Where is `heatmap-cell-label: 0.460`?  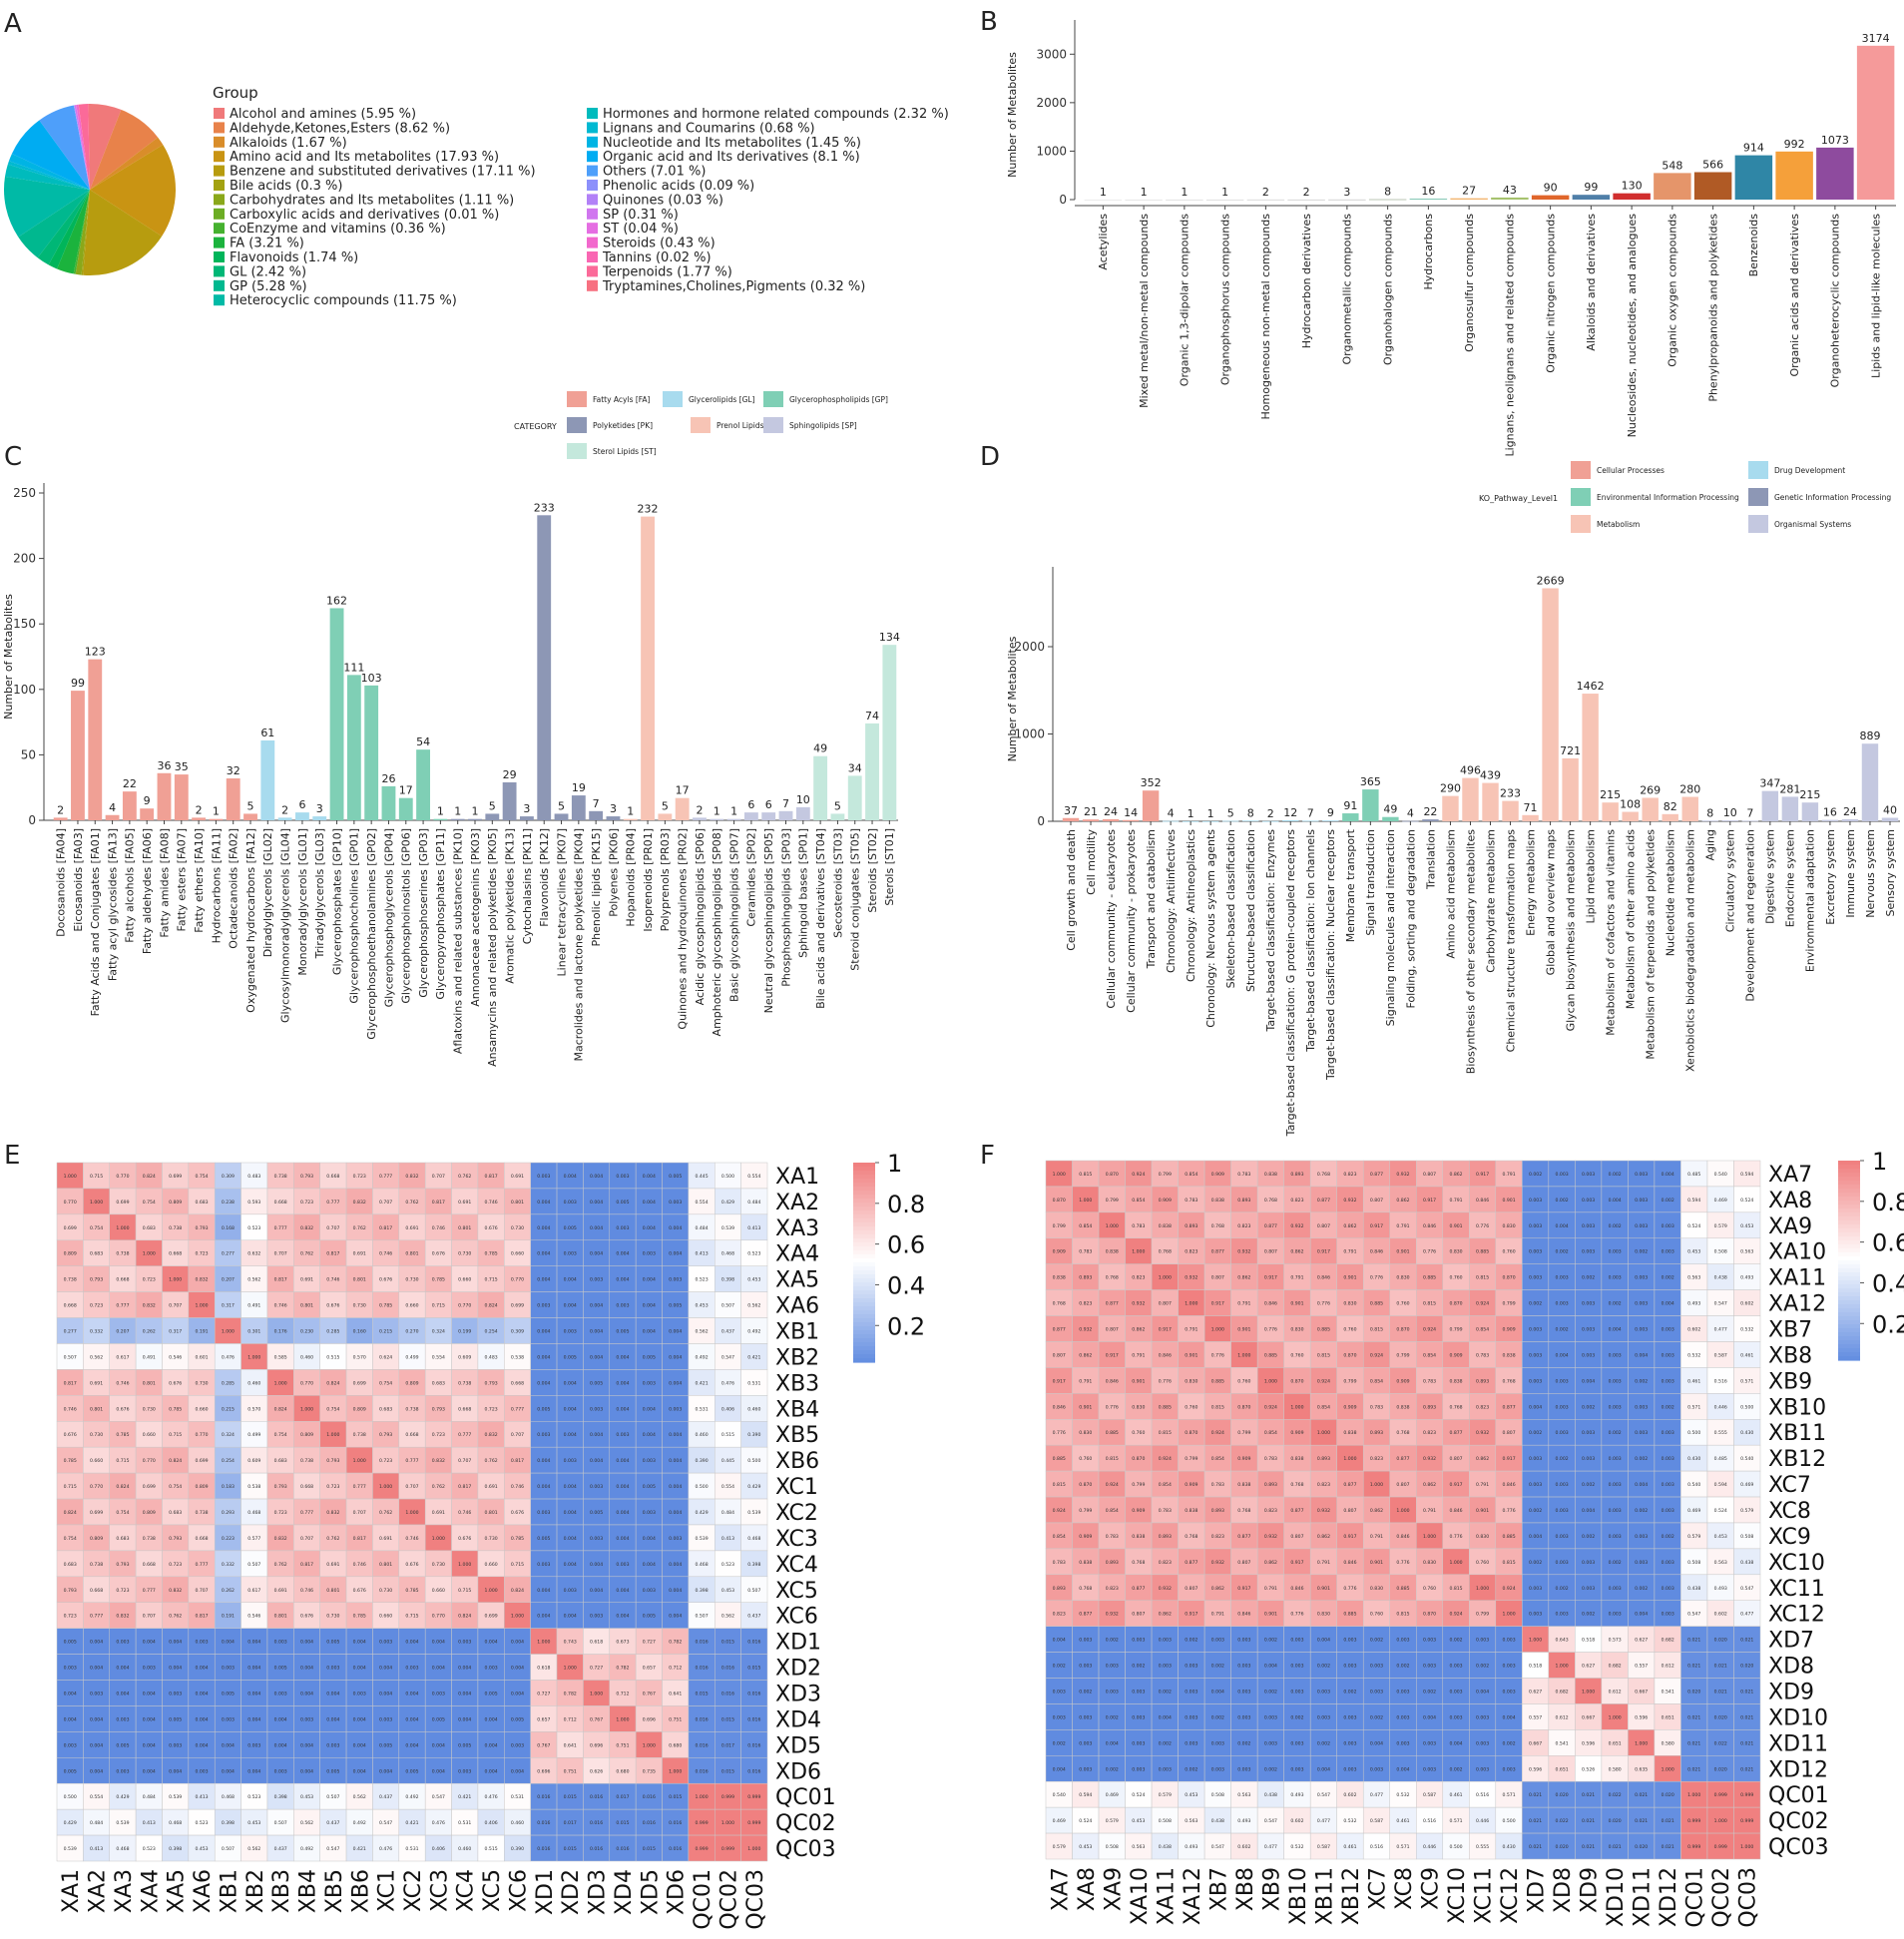 heatmap-cell-label: 0.460 is located at coordinates (253, 1383).